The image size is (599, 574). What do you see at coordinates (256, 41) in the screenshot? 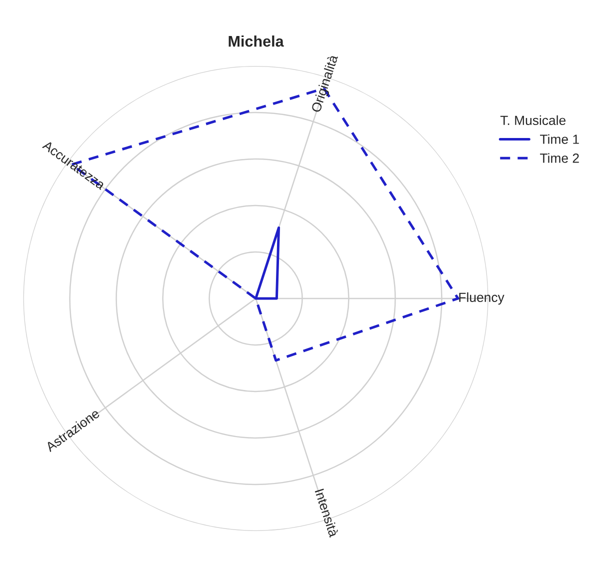
I see `chart-title: Michela` at bounding box center [256, 41].